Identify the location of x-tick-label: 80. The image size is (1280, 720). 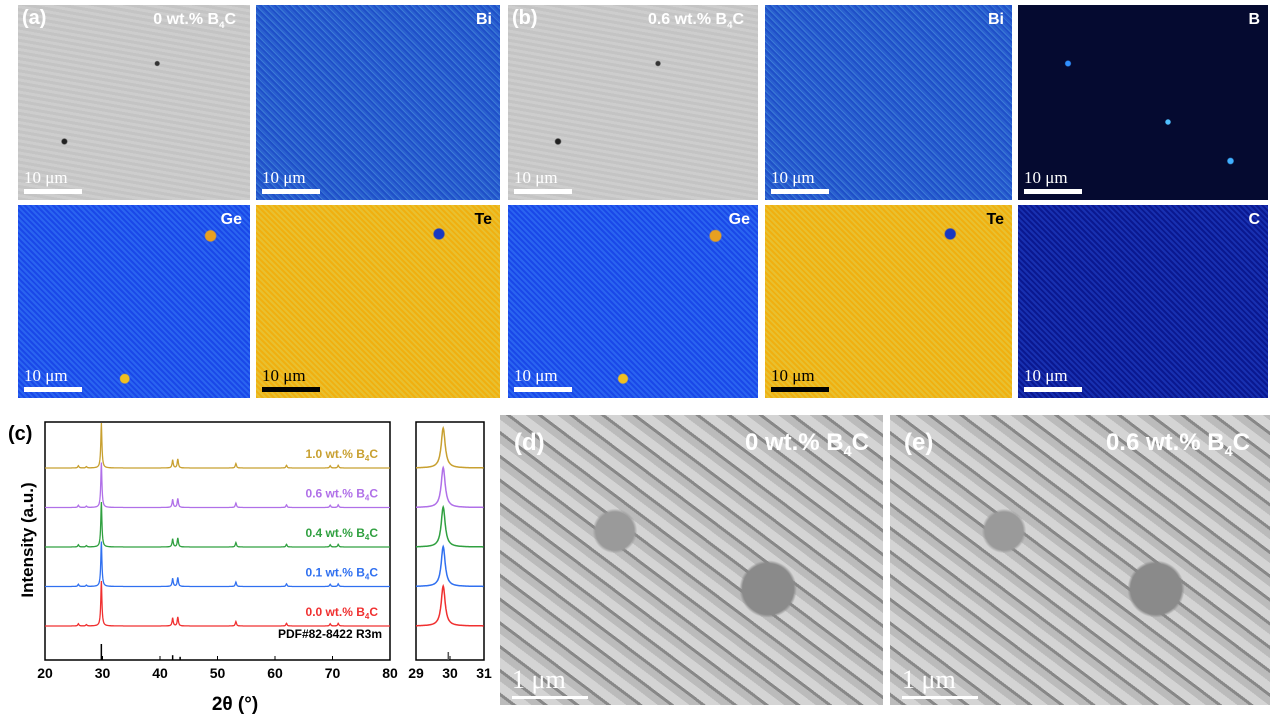
(390, 673).